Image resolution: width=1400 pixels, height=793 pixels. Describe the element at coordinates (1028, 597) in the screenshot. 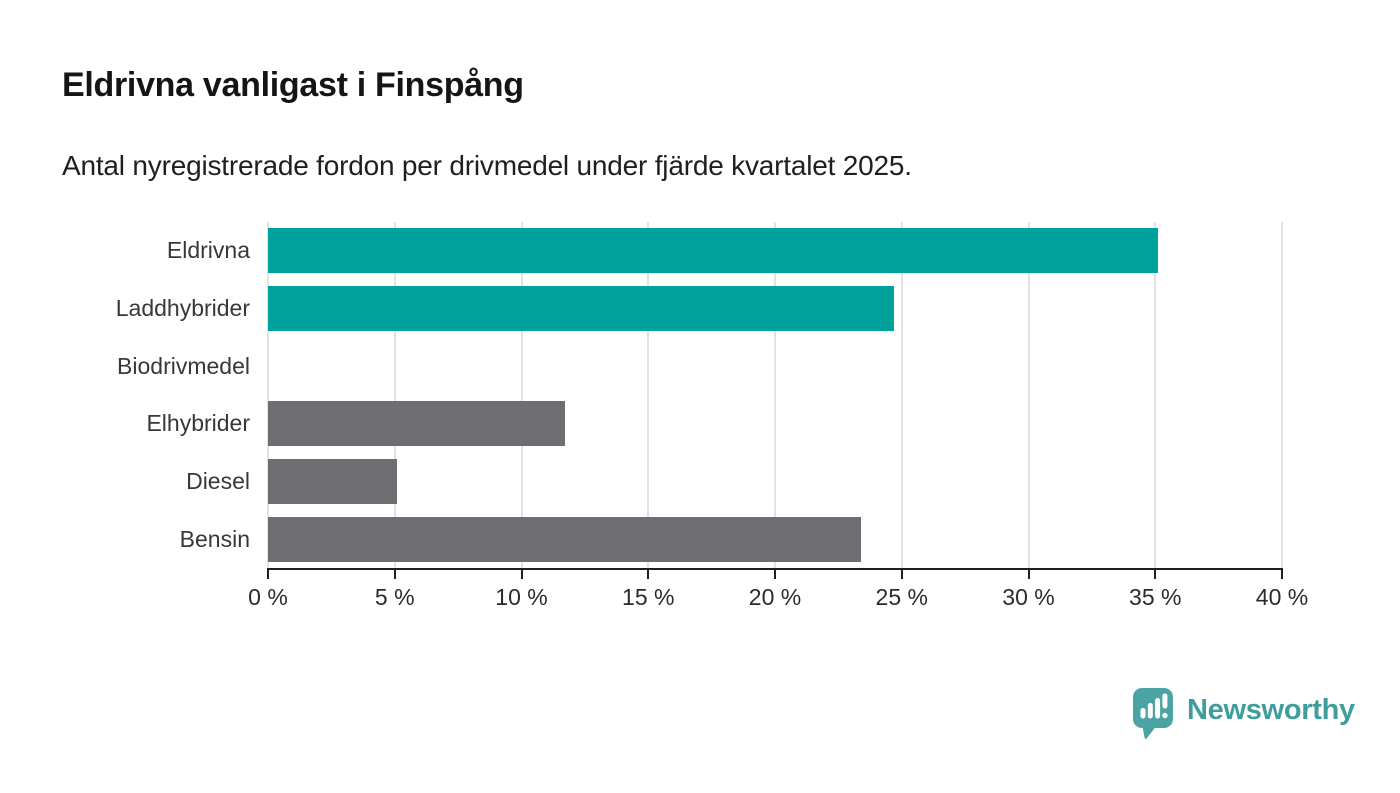

I see `x-tick-label-30: 30 %` at that location.